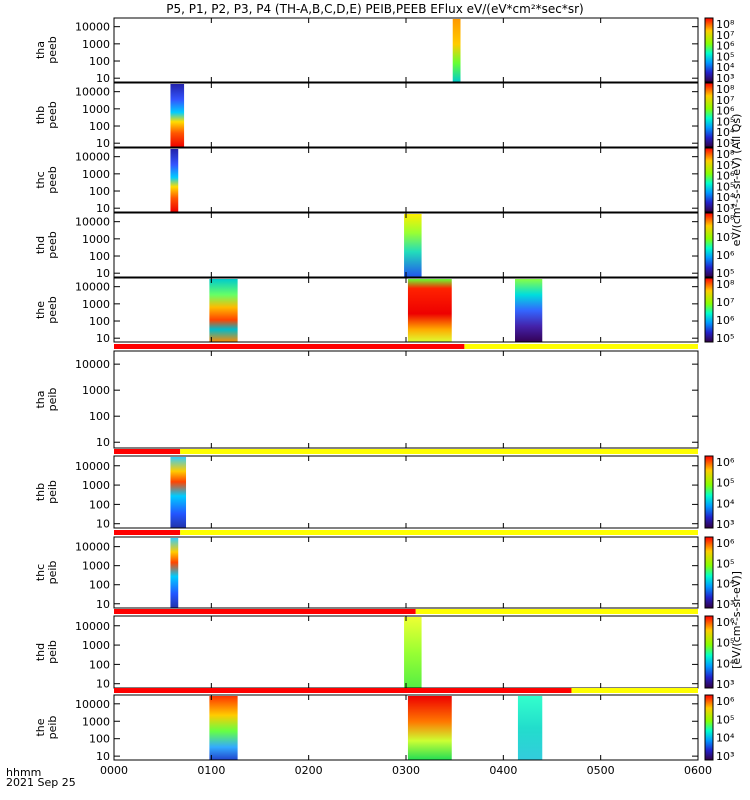  I want to click on colorbar-title-ion: [eV/(cm²-s-sr-eV)], so click(736, 620).